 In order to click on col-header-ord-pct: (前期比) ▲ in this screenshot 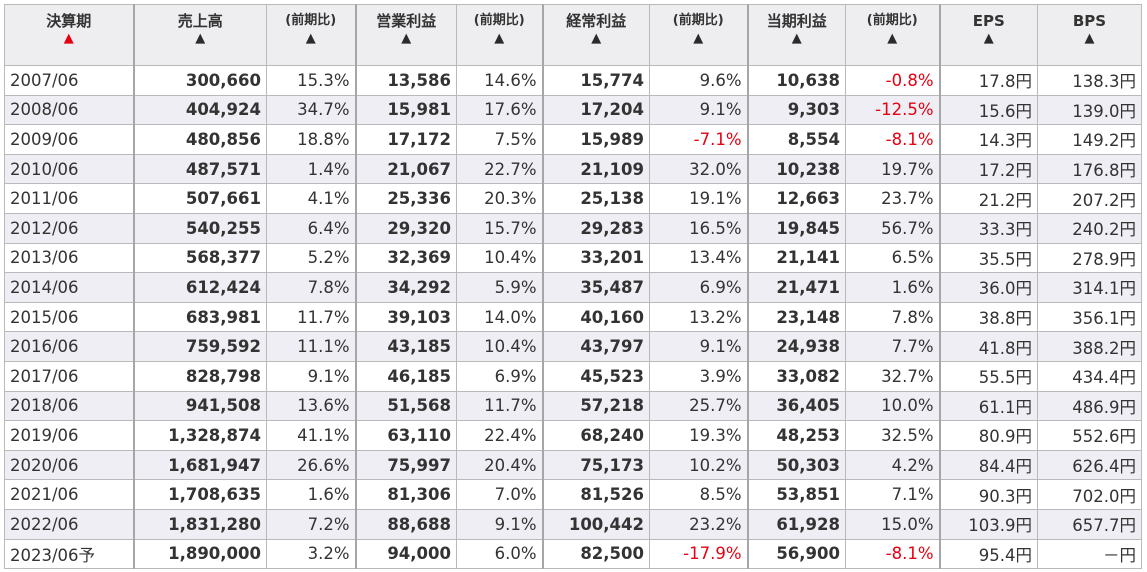, I will do `click(698, 35)`.